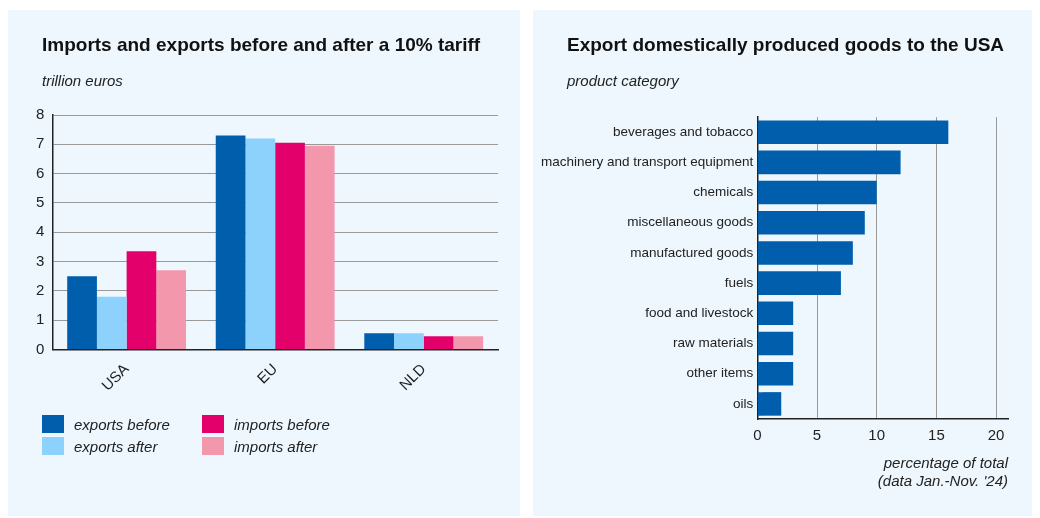  What do you see at coordinates (40, 260) in the screenshot?
I see `y-tick-label: 3` at bounding box center [40, 260].